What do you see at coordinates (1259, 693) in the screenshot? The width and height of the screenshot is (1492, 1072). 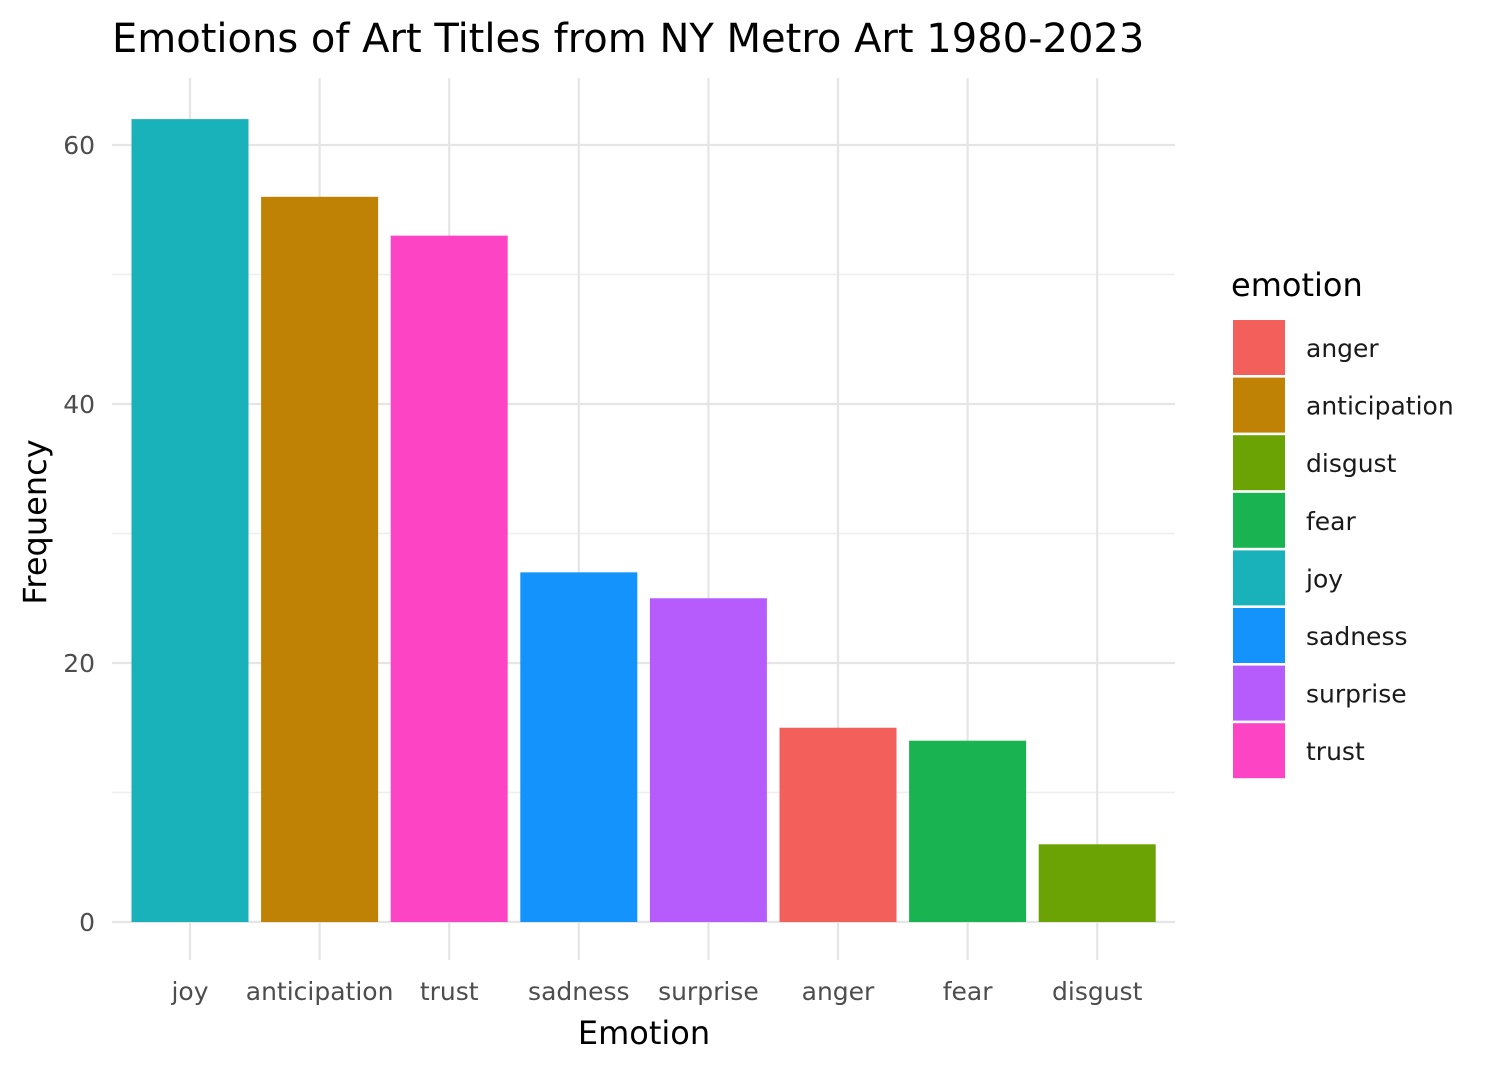 I see `legend-swatch-surprise` at bounding box center [1259, 693].